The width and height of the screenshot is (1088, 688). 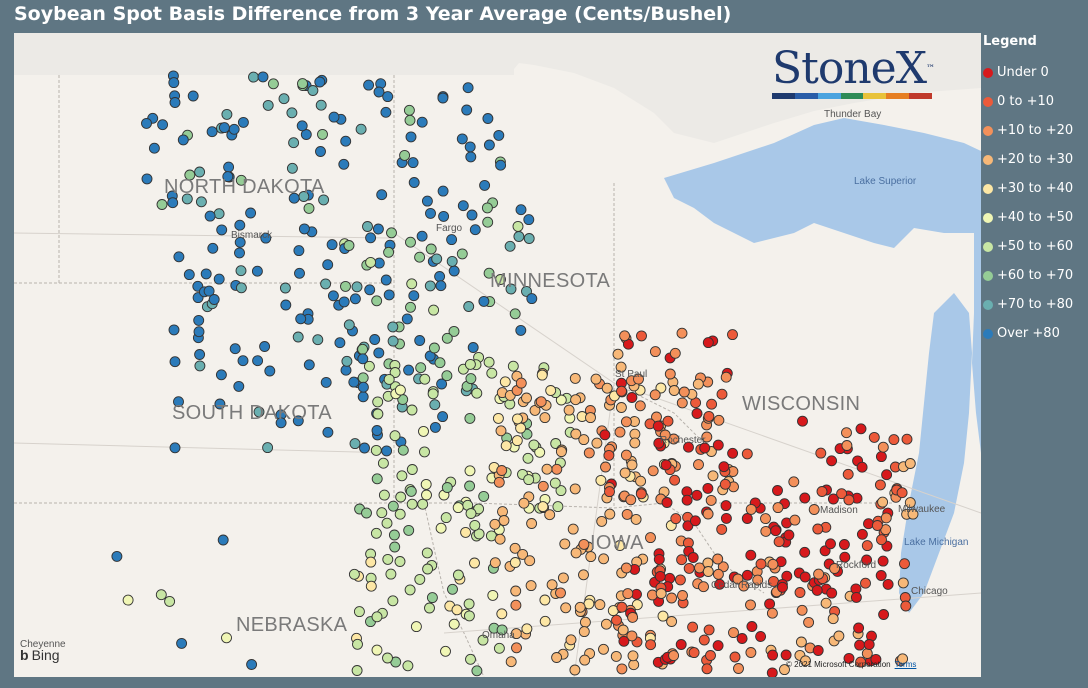 What do you see at coordinates (905, 664) in the screenshot?
I see `terms-link: Terms` at bounding box center [905, 664].